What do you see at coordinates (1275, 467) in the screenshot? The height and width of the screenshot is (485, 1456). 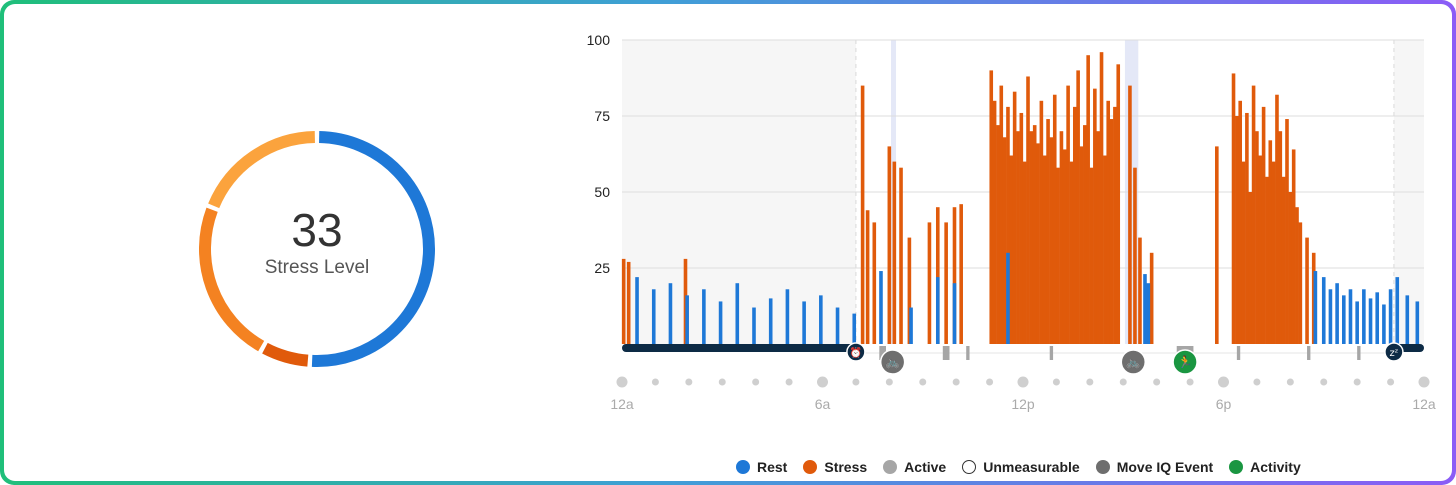 I see `legend-label: Activity` at bounding box center [1275, 467].